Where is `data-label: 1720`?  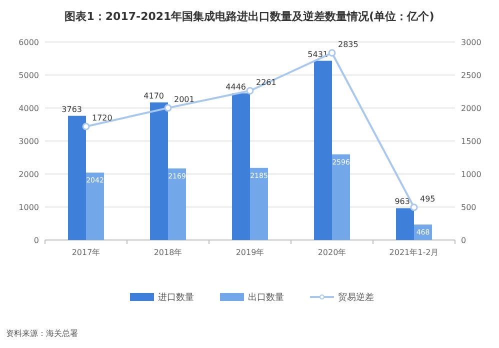
data-label: 1720 is located at coordinates (102, 117).